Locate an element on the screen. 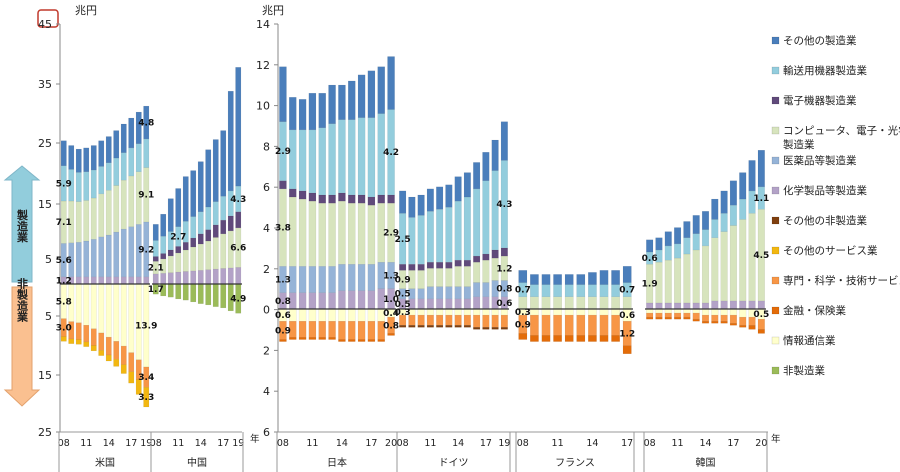 The width and height of the screenshot is (900, 472). data-label: 9.2 is located at coordinates (146, 250).